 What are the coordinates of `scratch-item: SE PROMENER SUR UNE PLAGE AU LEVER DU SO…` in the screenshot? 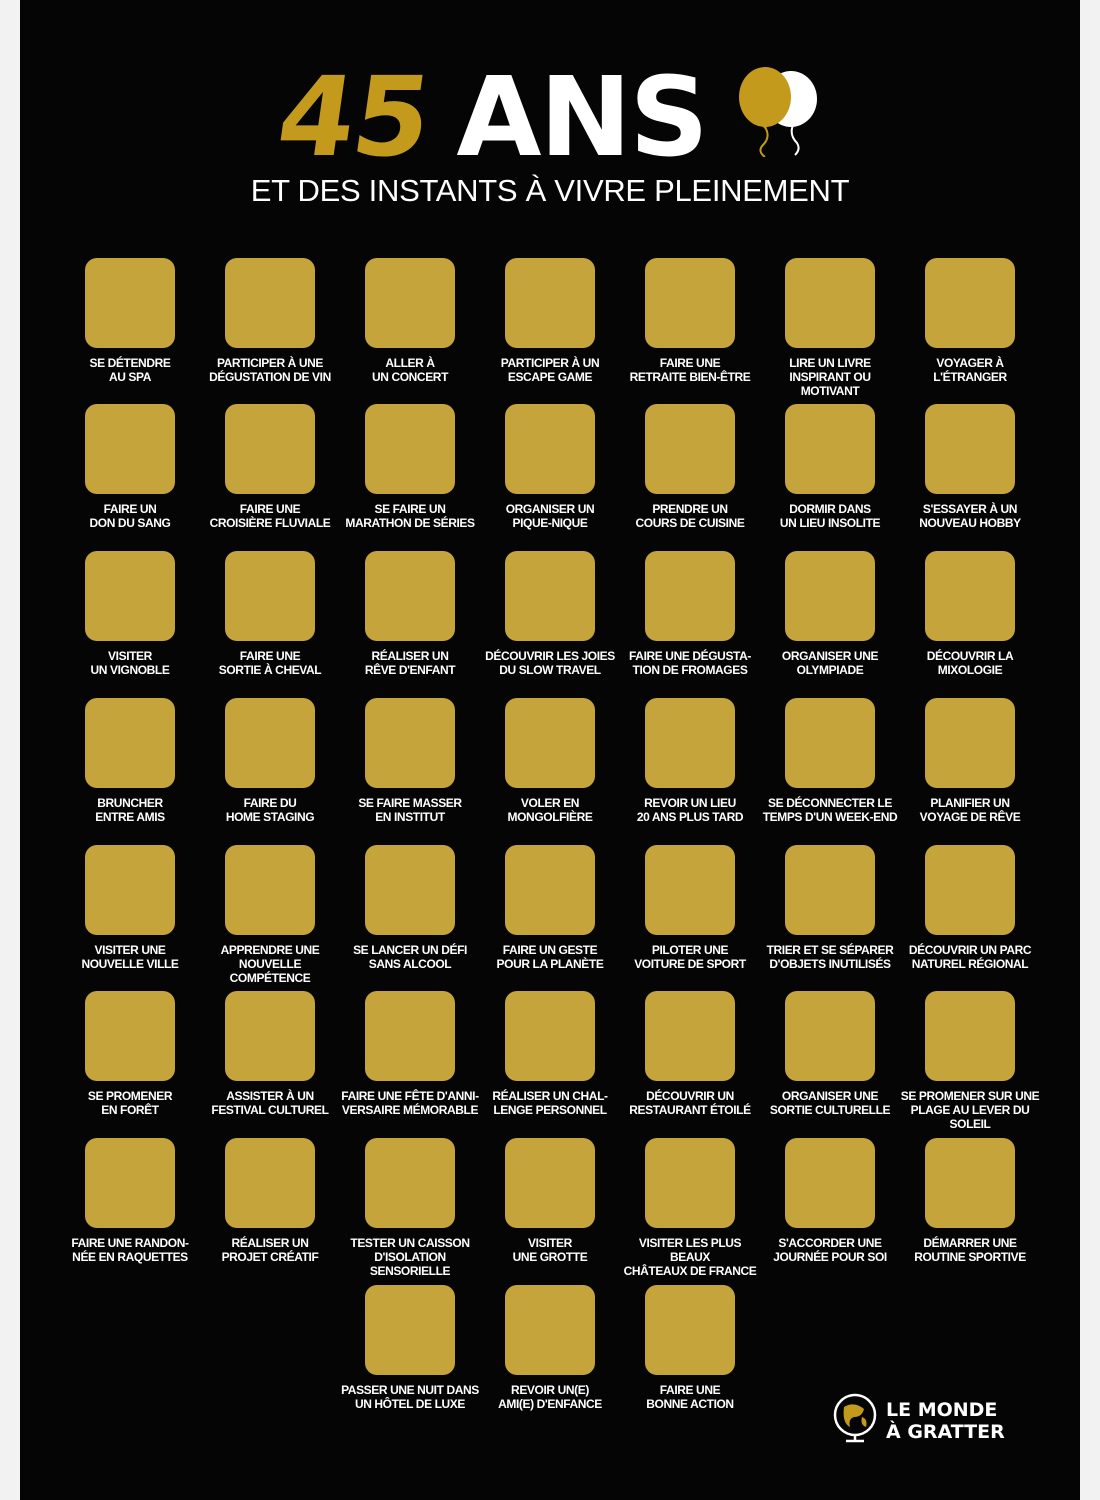 It's located at (970, 1061).